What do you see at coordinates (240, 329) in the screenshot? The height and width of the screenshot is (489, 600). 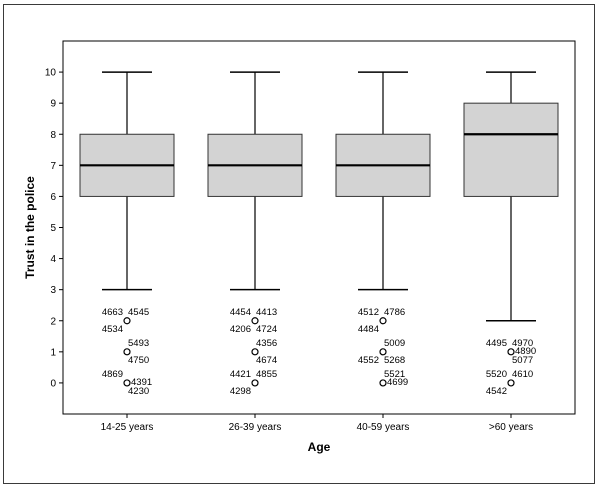 I see `outlier-label: 4206` at bounding box center [240, 329].